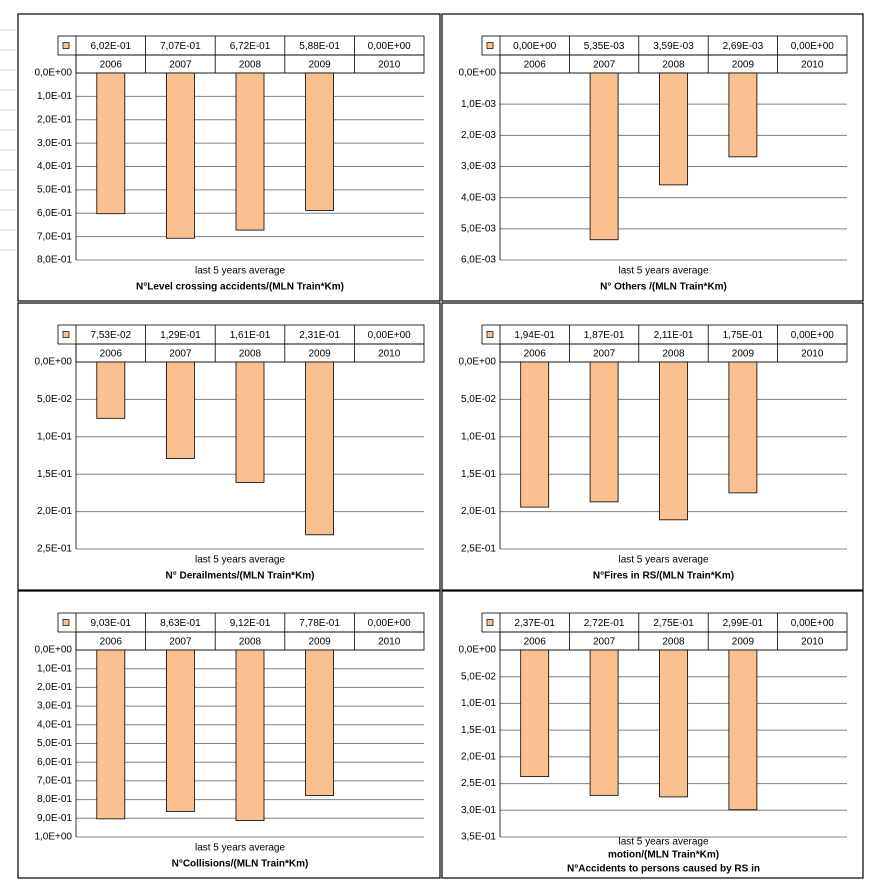  What do you see at coordinates (111, 46) in the screenshot?
I see `data-table-value: 6,02E-01` at bounding box center [111, 46].